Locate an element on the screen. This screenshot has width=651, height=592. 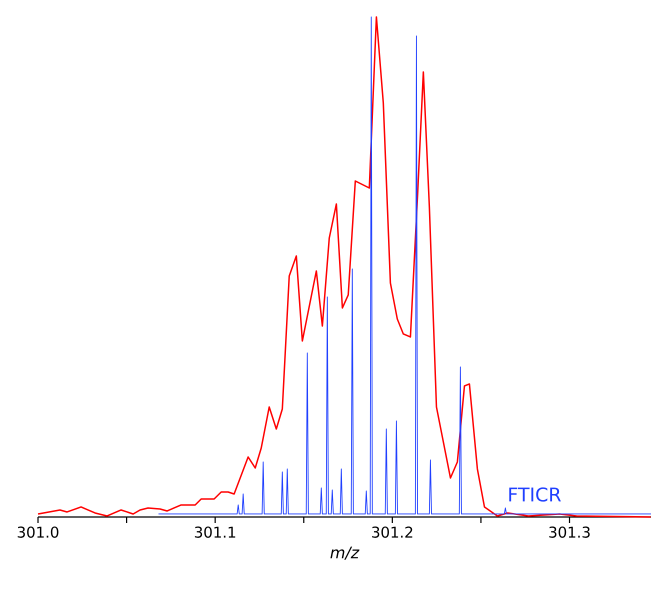
x-tick-label: 301.2 is located at coordinates (392, 532).